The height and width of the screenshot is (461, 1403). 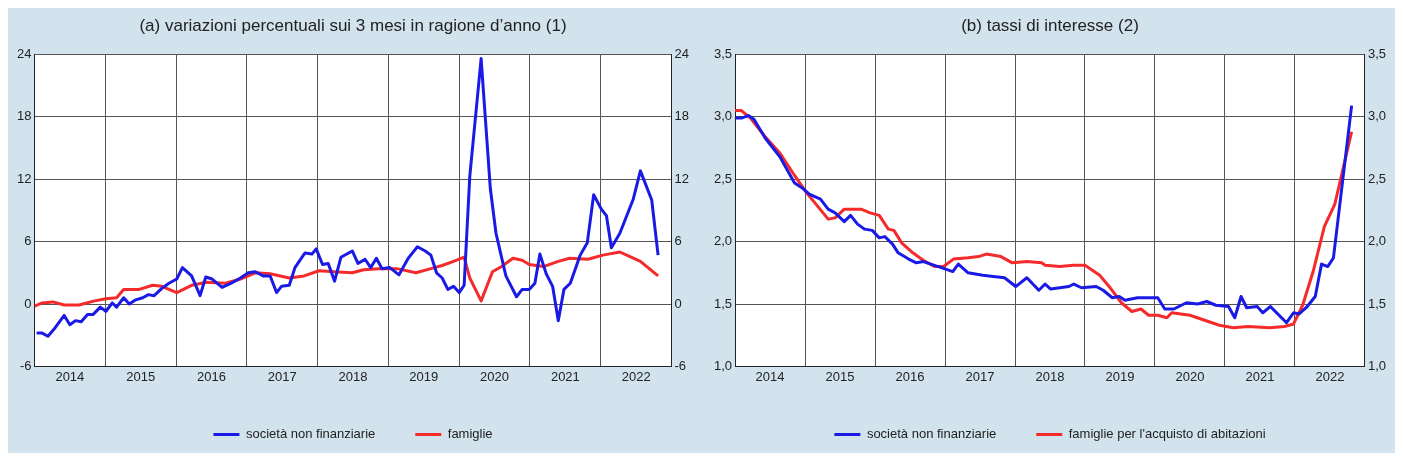 What do you see at coordinates (28, 303) in the screenshot?
I see `y-tick-label: 0` at bounding box center [28, 303].